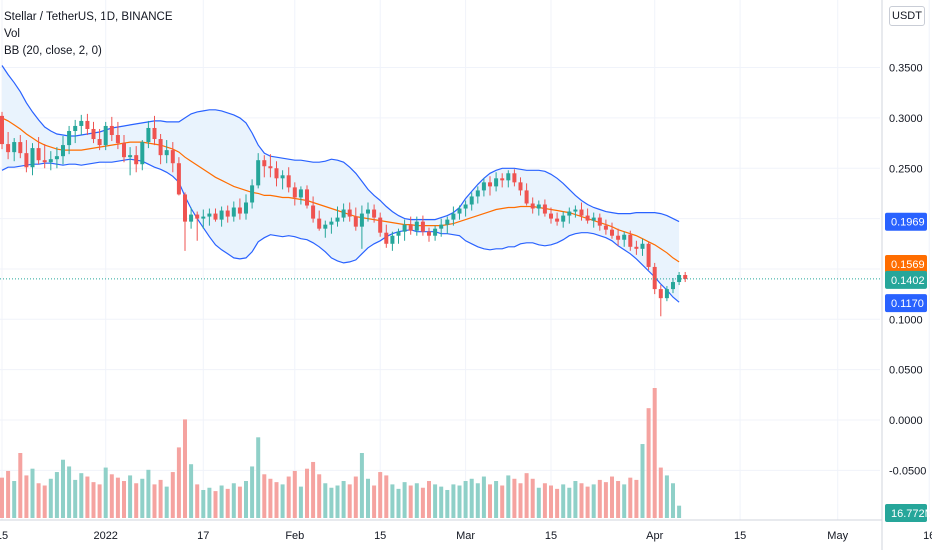  I want to click on y-tick-label: 0.2500, so click(906, 169).